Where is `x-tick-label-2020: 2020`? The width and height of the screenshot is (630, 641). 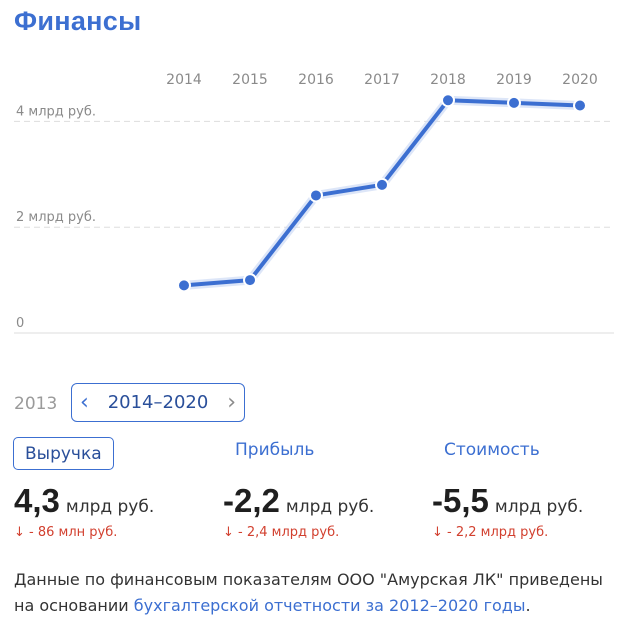 x-tick-label-2020: 2020 is located at coordinates (580, 80).